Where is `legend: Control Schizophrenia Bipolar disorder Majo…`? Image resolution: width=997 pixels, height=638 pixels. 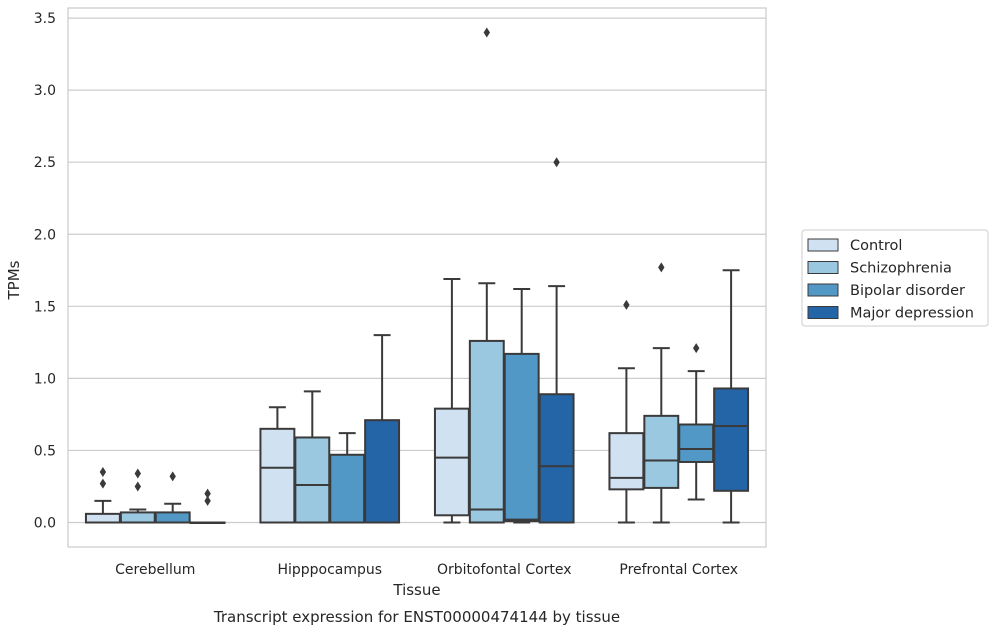
legend: Control Schizophrenia Bipolar disorder Majo… is located at coordinates (895, 278).